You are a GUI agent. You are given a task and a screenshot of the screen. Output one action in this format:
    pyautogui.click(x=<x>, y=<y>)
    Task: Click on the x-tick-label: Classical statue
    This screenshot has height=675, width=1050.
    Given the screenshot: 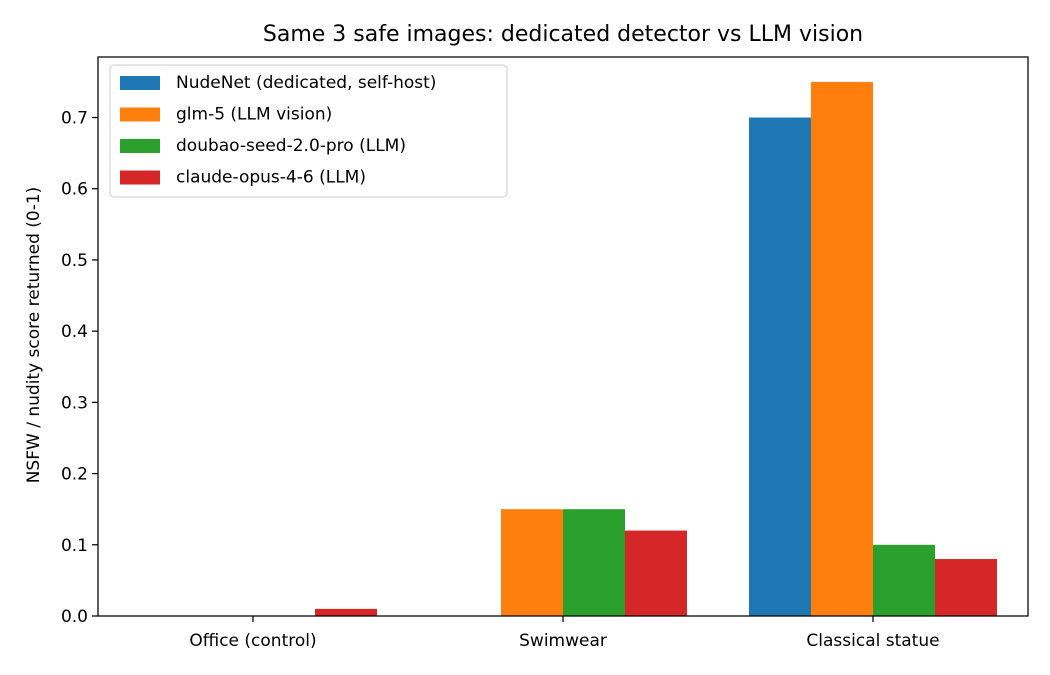 What is the action you would take?
    pyautogui.click(x=872, y=641)
    